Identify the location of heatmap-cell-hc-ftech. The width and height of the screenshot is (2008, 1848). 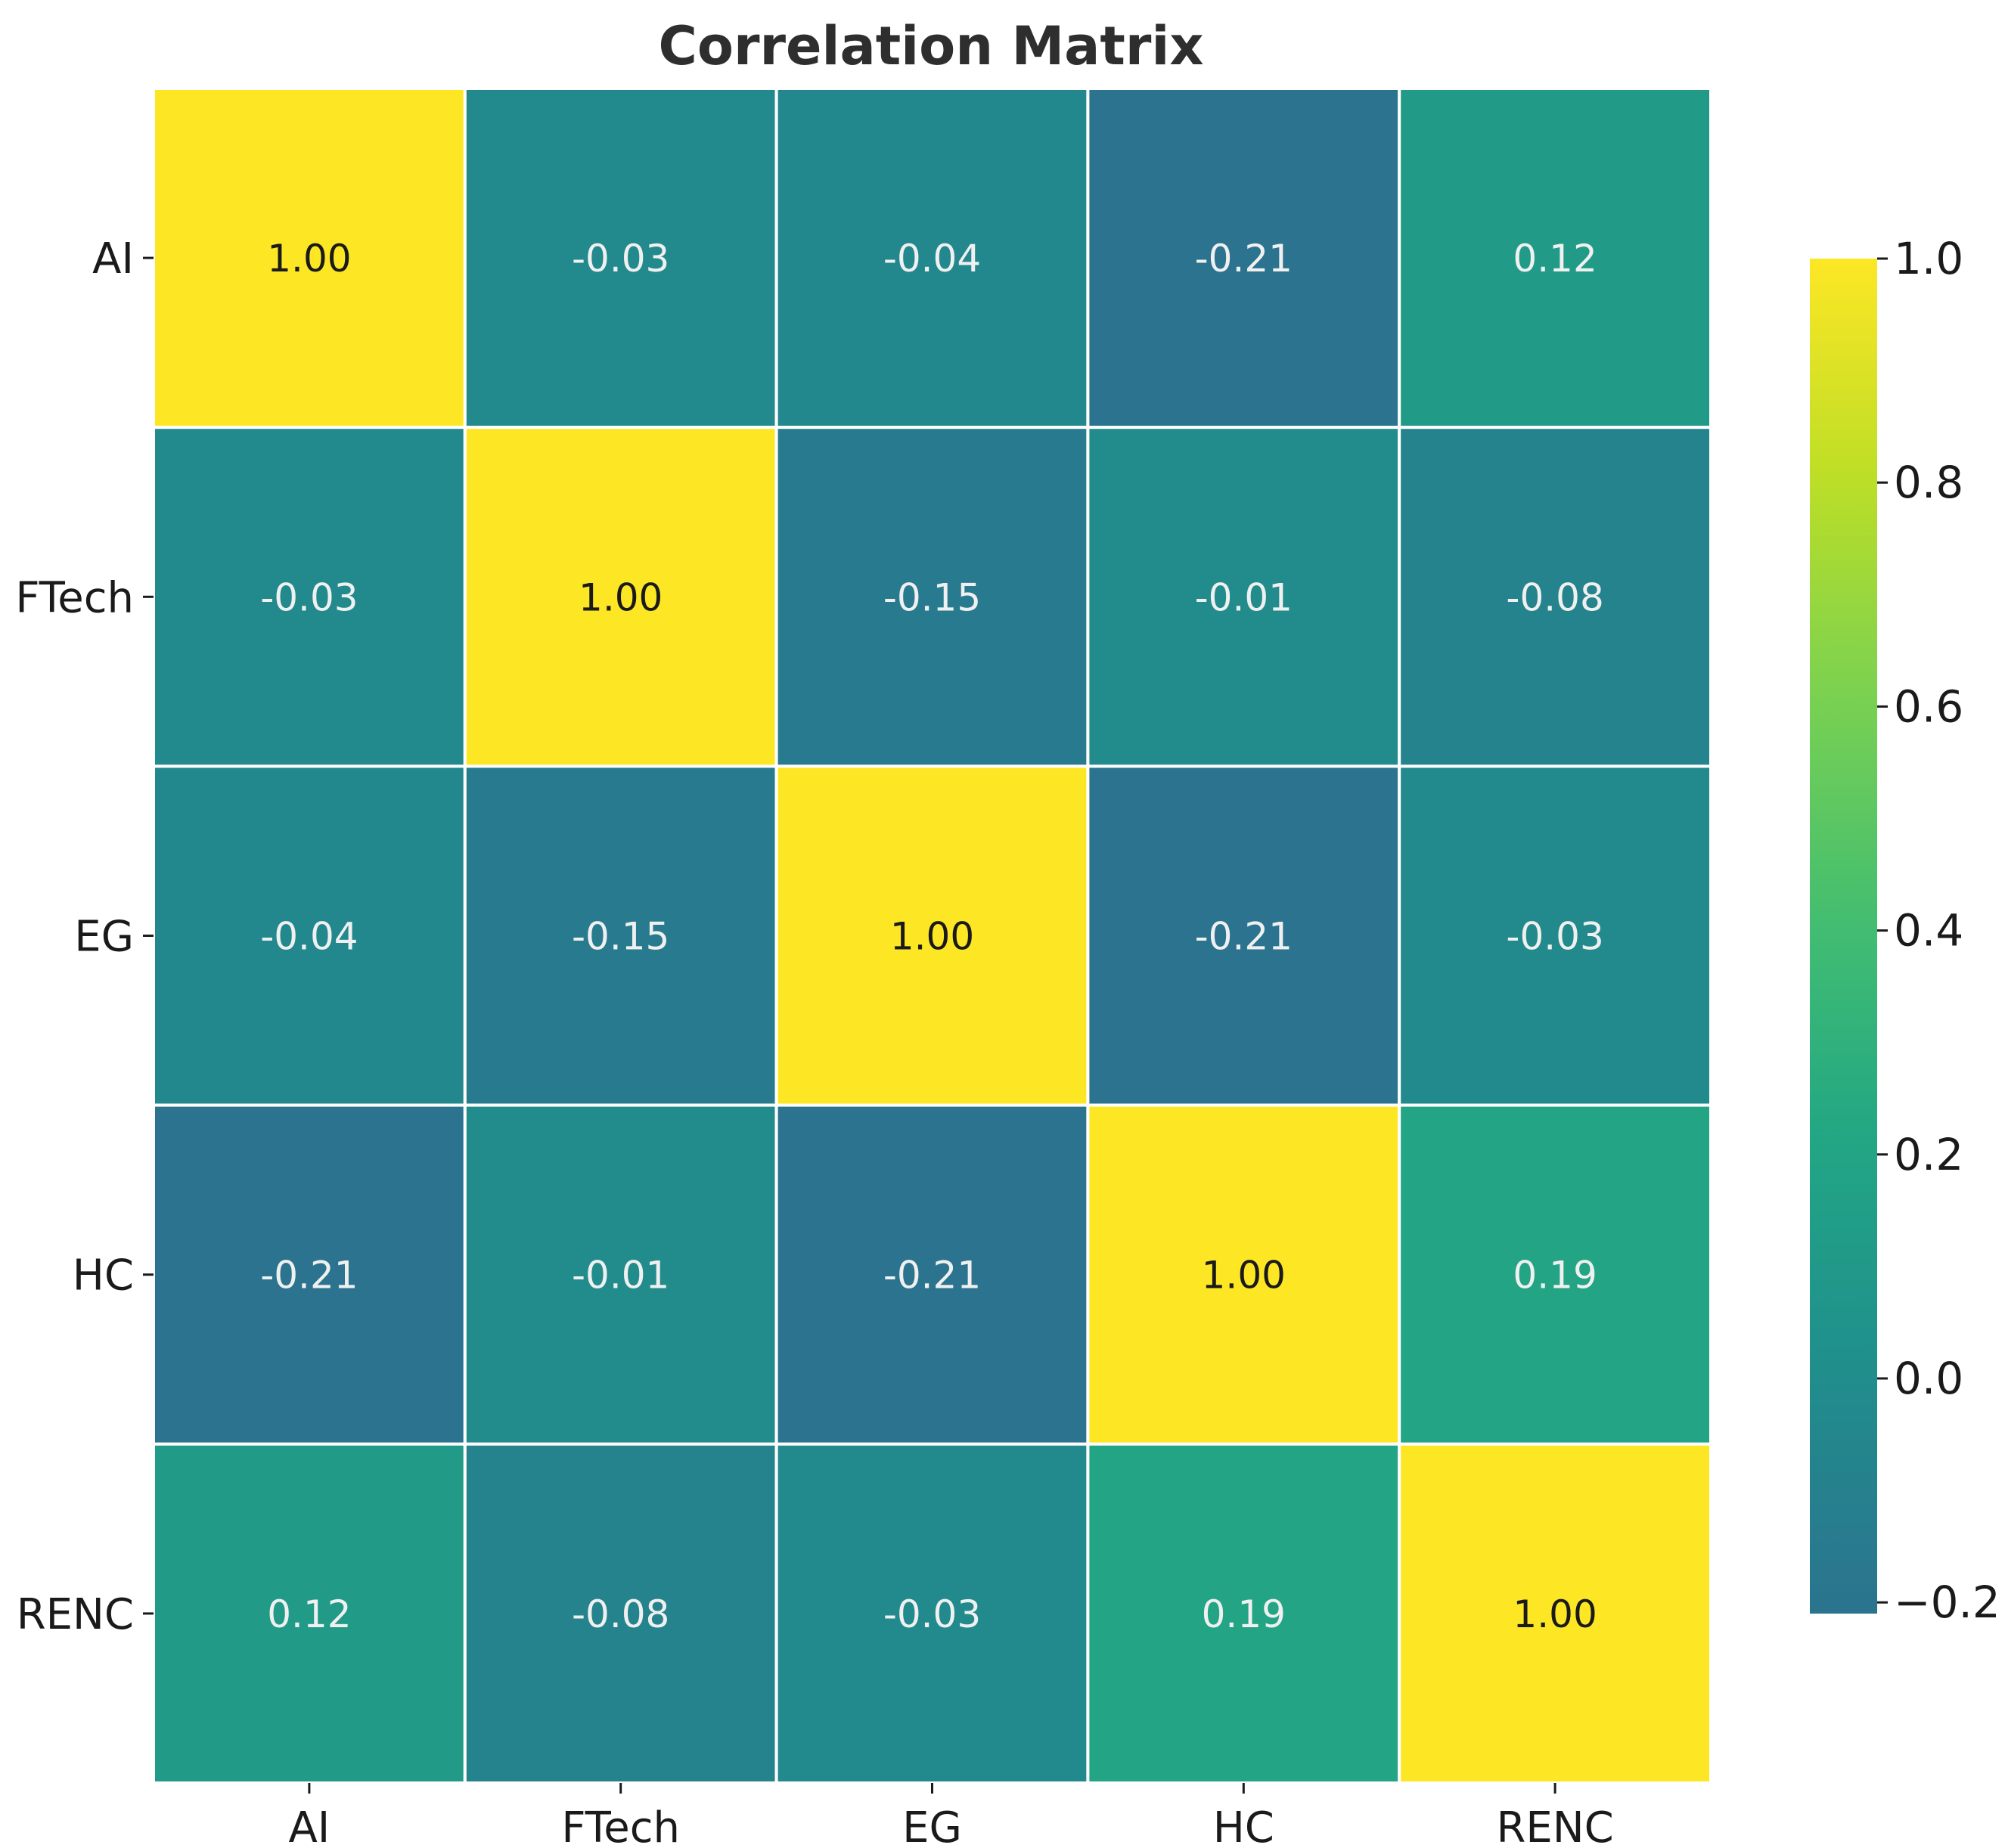
(620, 1274).